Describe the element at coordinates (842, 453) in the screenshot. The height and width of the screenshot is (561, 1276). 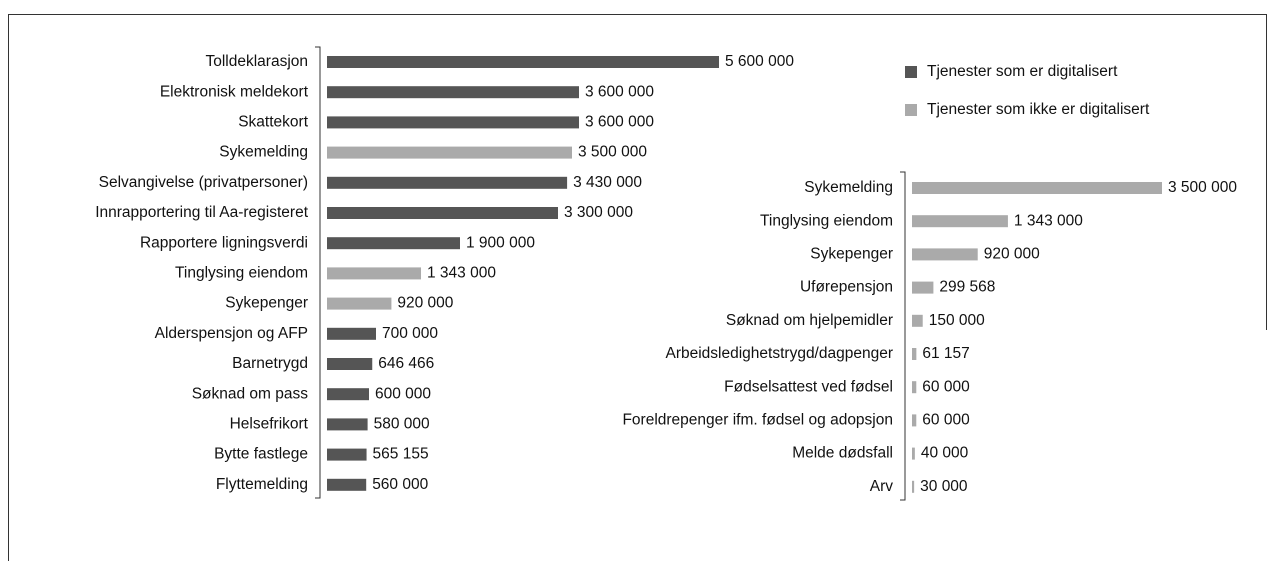
I see `category-label: Melde dødsfall` at that location.